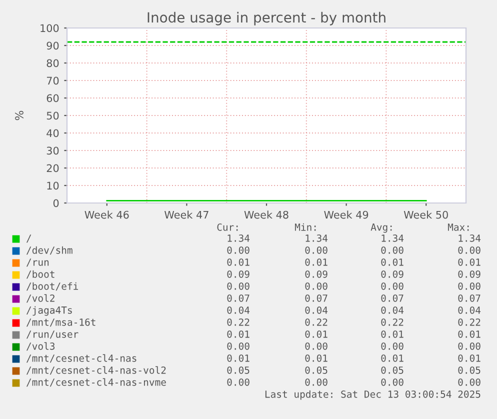  What do you see at coordinates (81, 358) in the screenshot?
I see `legend-label: /mnt/cesnet-cl4-nas` at bounding box center [81, 358].